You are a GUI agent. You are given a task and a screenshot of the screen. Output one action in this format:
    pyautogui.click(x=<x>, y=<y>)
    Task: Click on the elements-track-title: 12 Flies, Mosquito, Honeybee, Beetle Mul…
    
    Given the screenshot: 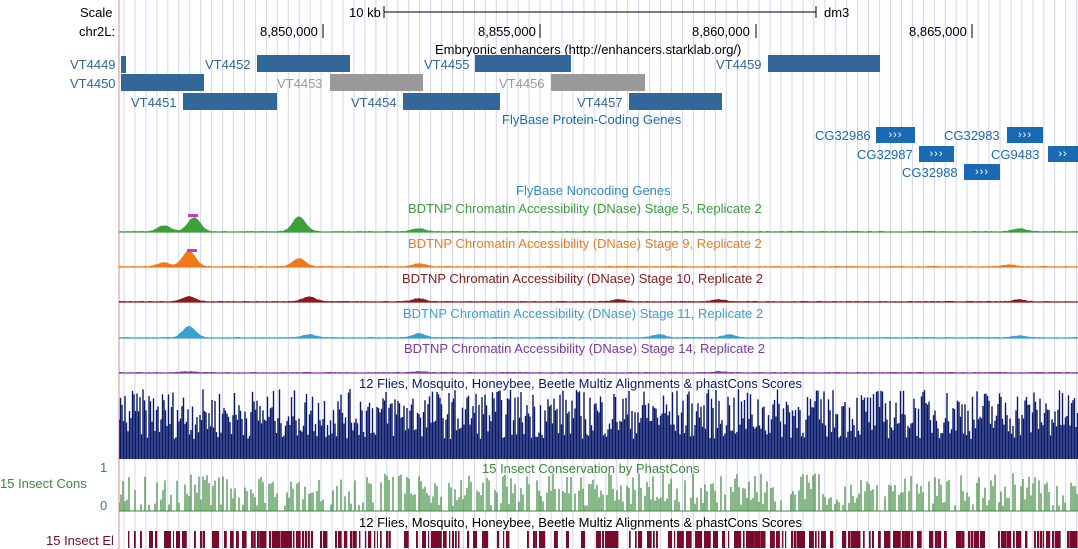 What is the action you would take?
    pyautogui.click(x=580, y=522)
    